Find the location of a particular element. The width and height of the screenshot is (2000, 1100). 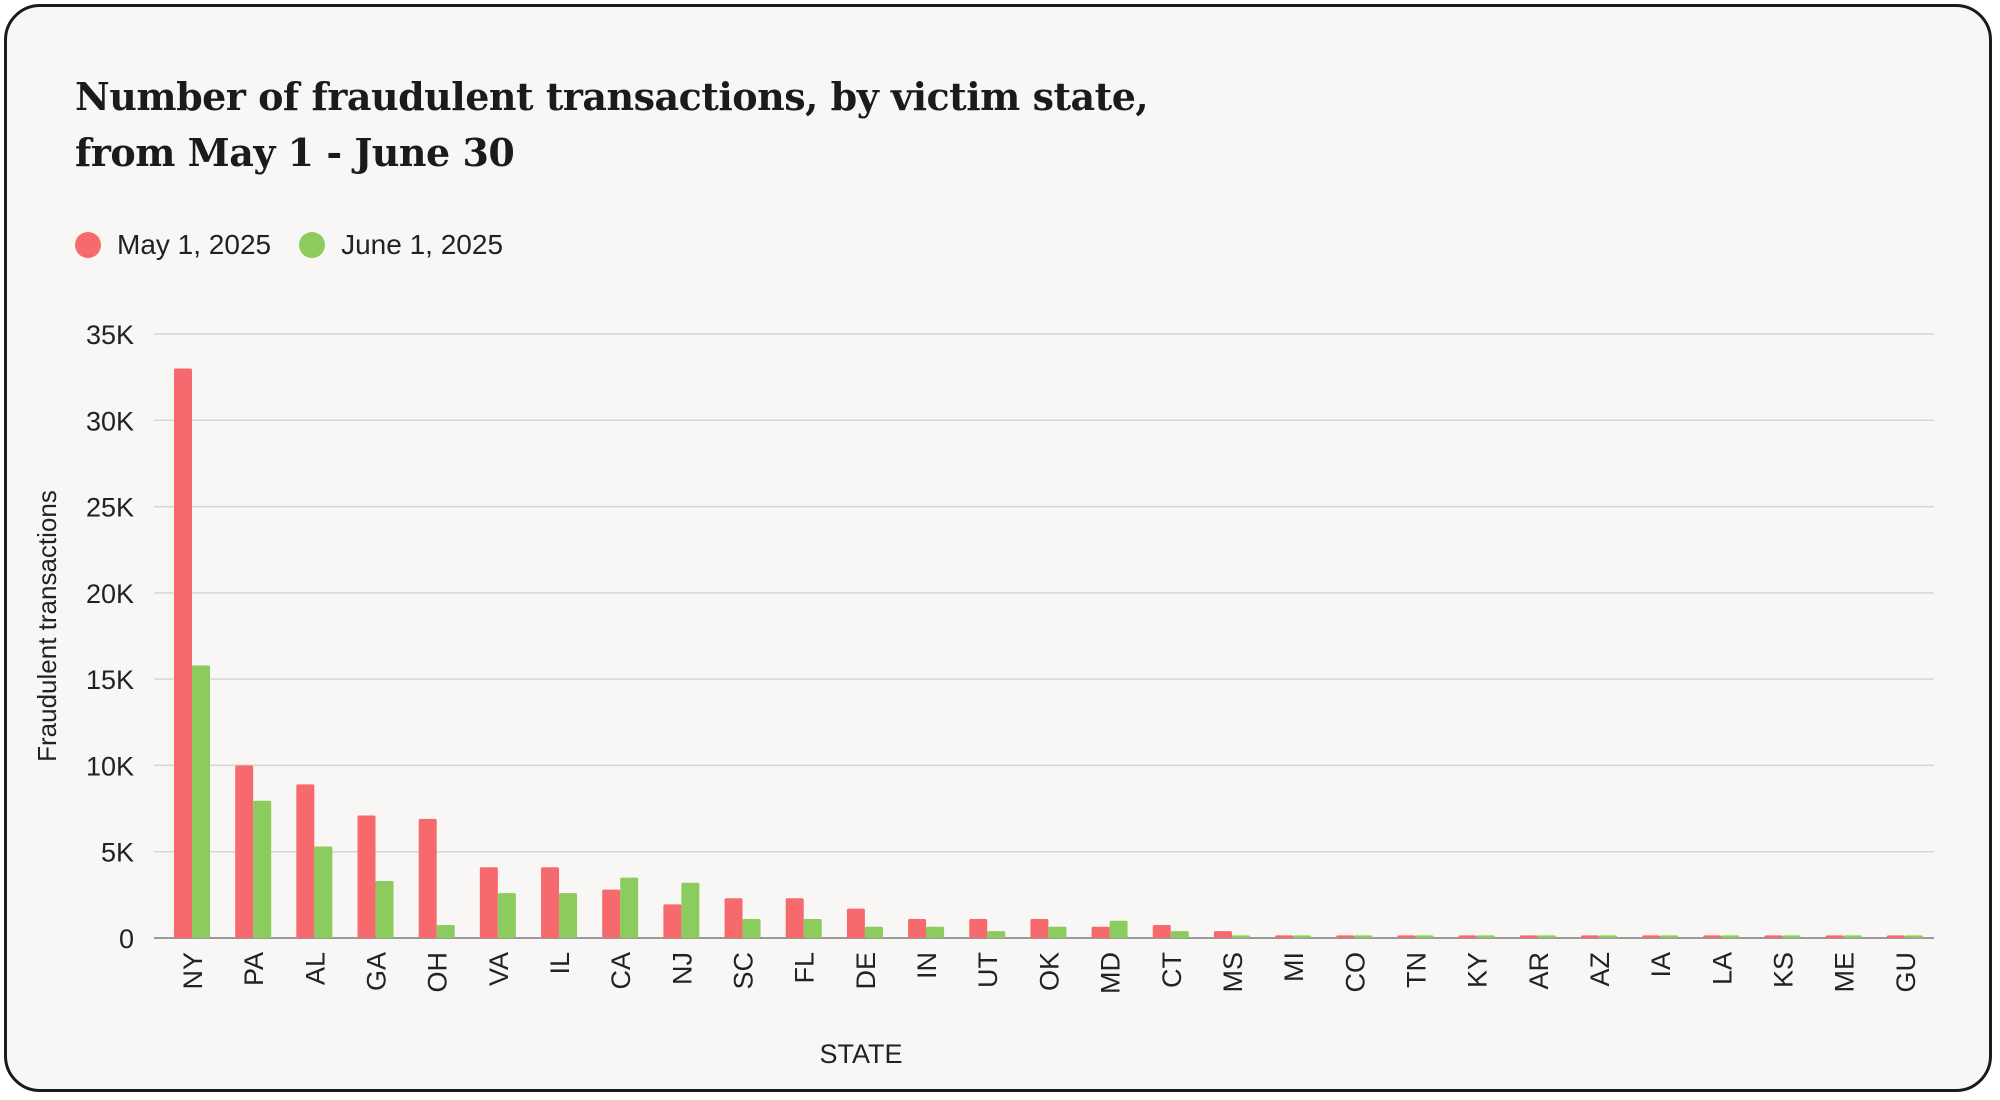

bar-ga-june is located at coordinates (384, 909).